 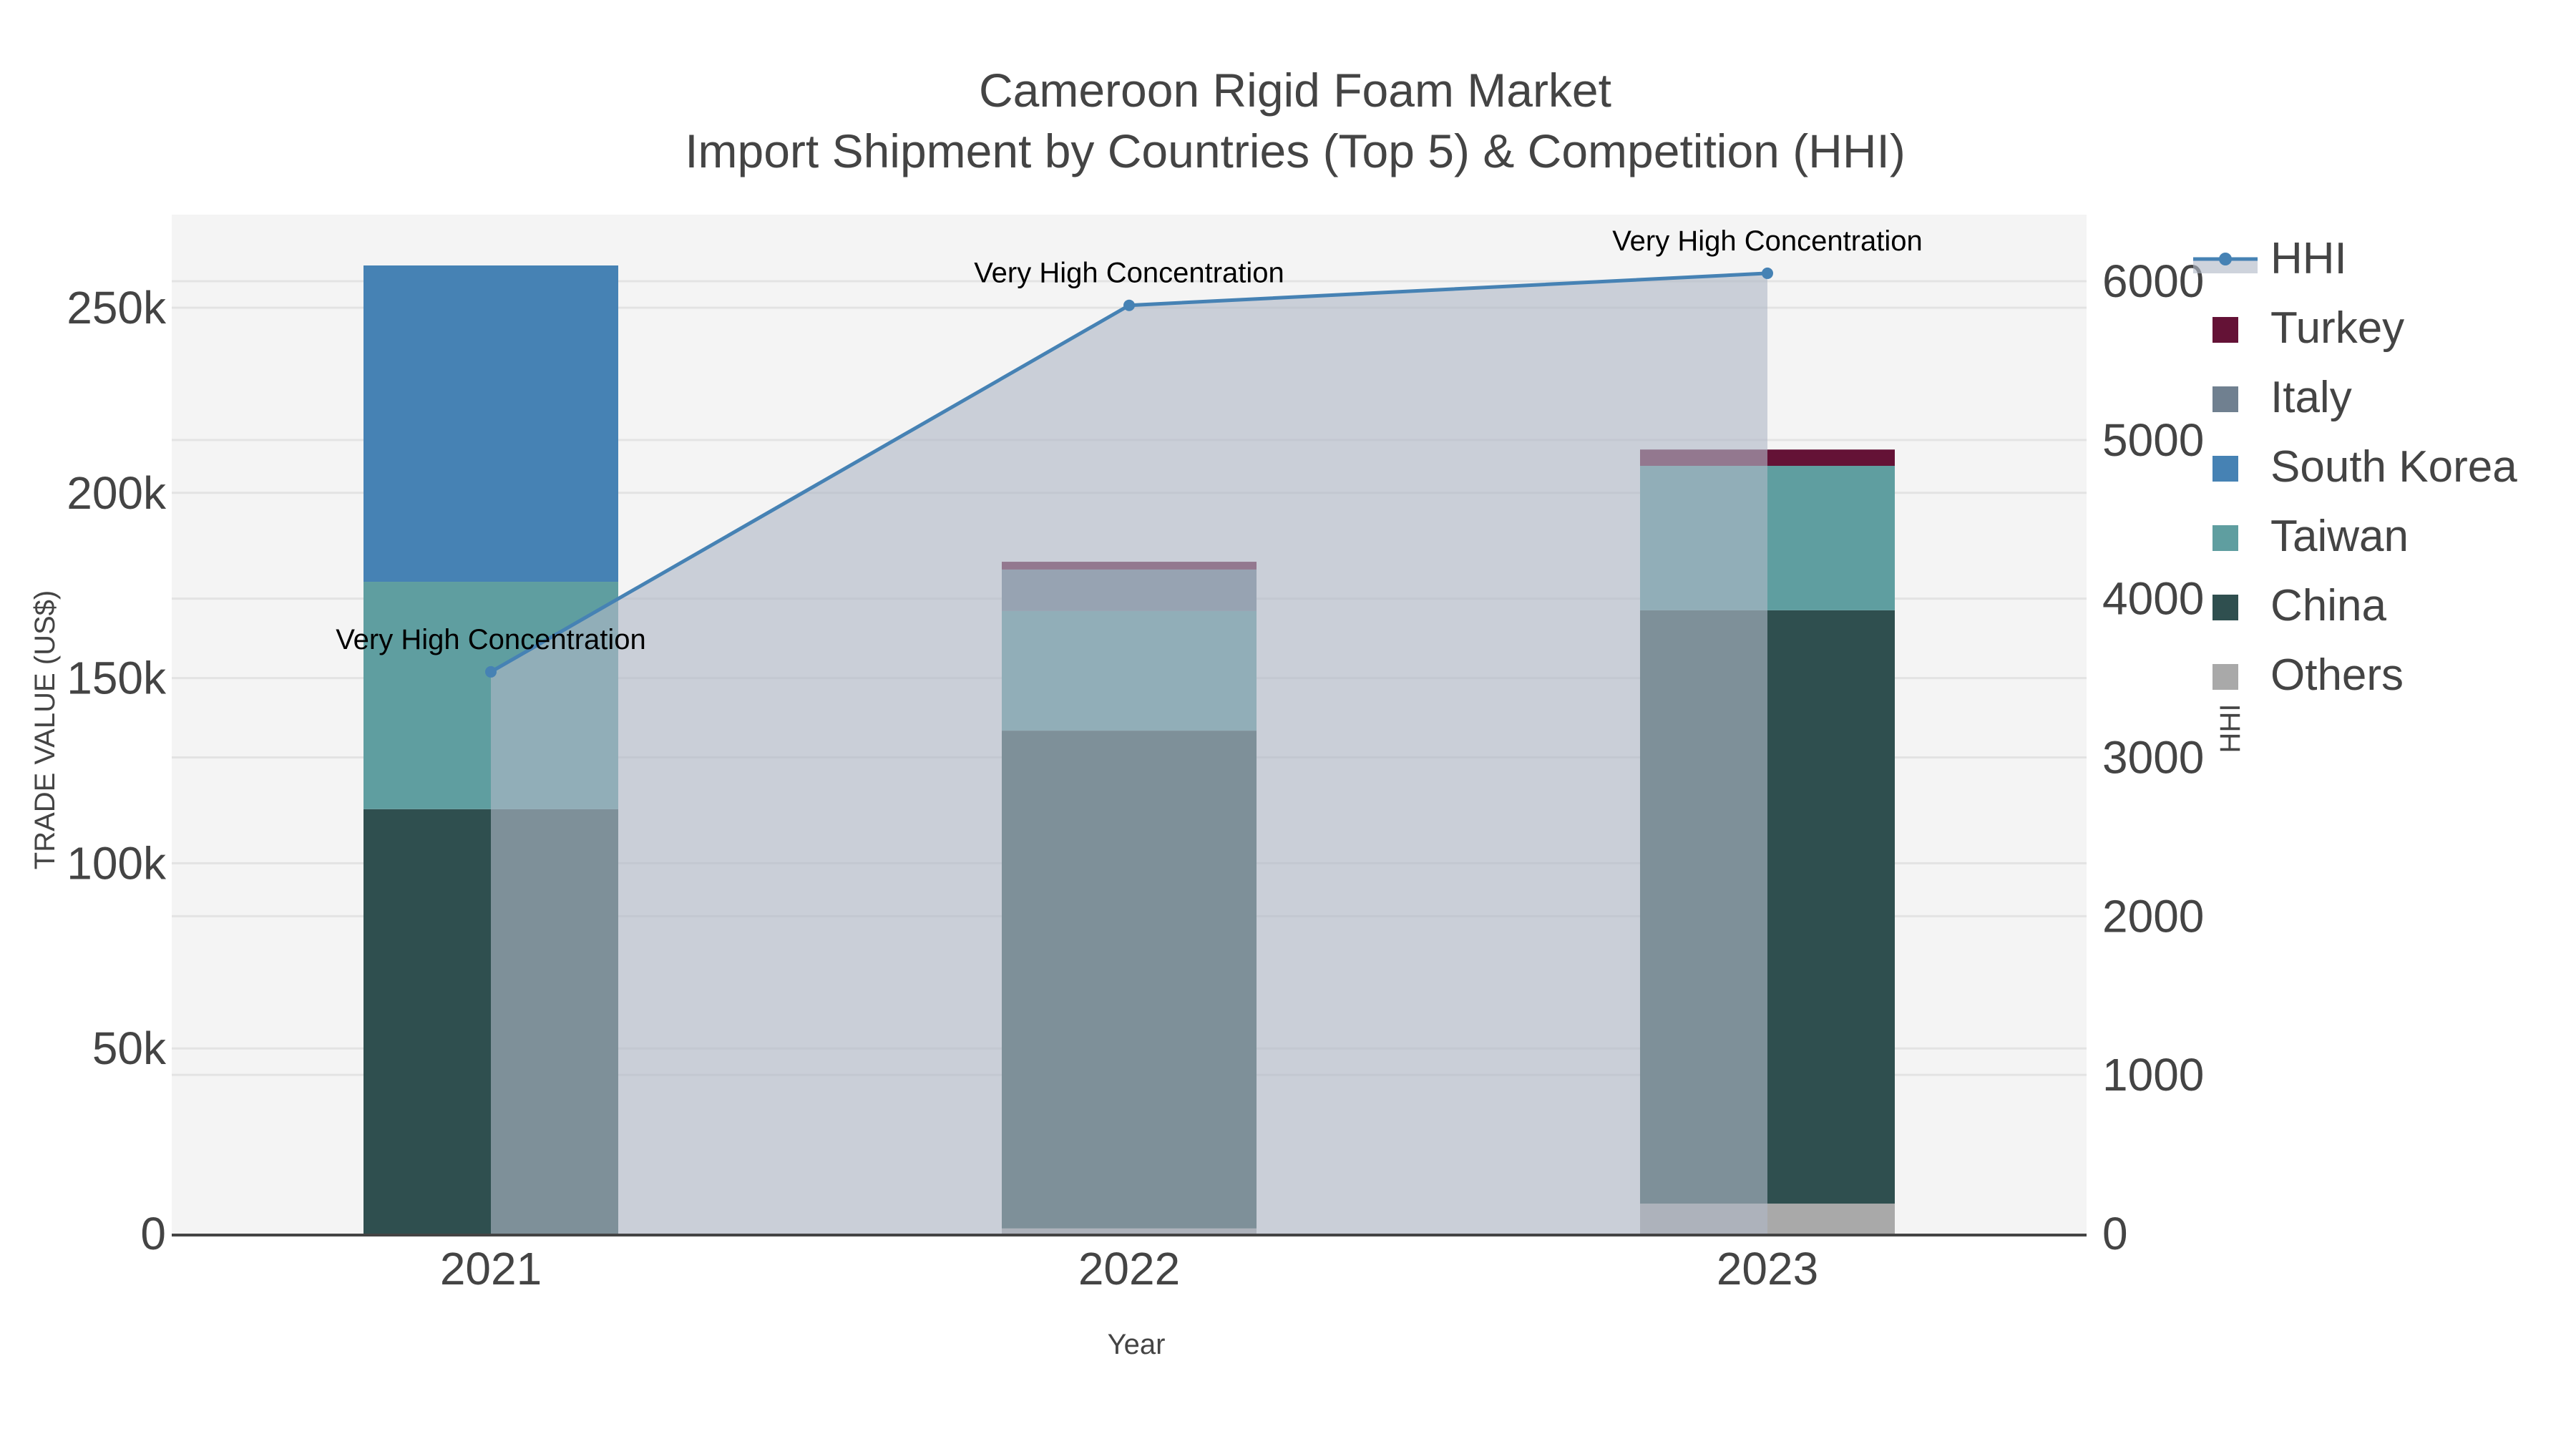 What do you see at coordinates (2337, 675) in the screenshot?
I see `legend-label: Others` at bounding box center [2337, 675].